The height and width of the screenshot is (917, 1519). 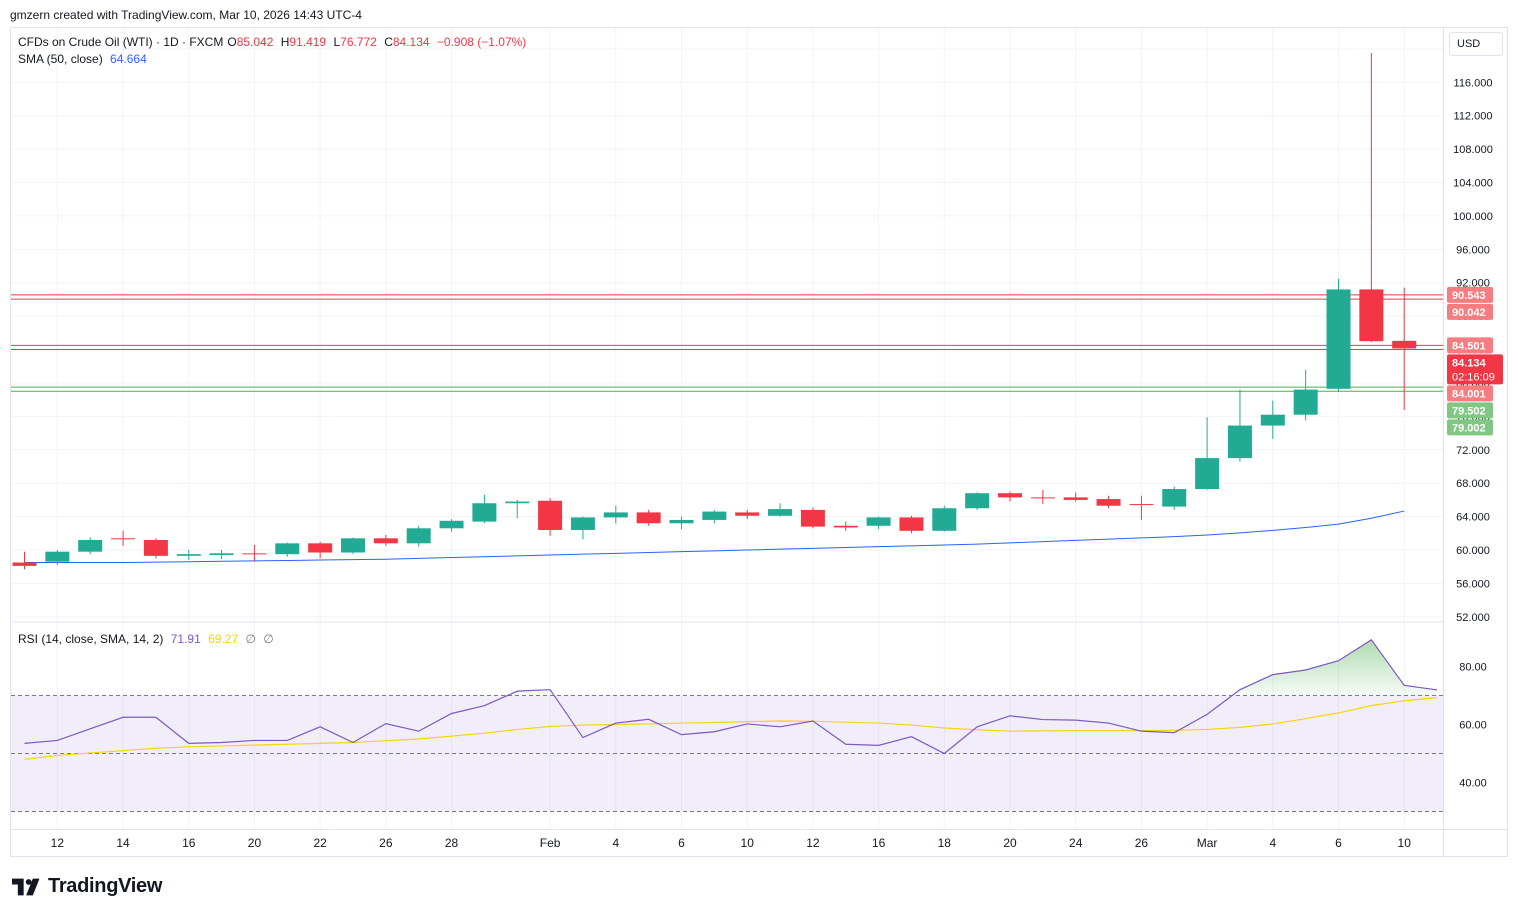 I want to click on low-label: L, so click(x=337, y=42).